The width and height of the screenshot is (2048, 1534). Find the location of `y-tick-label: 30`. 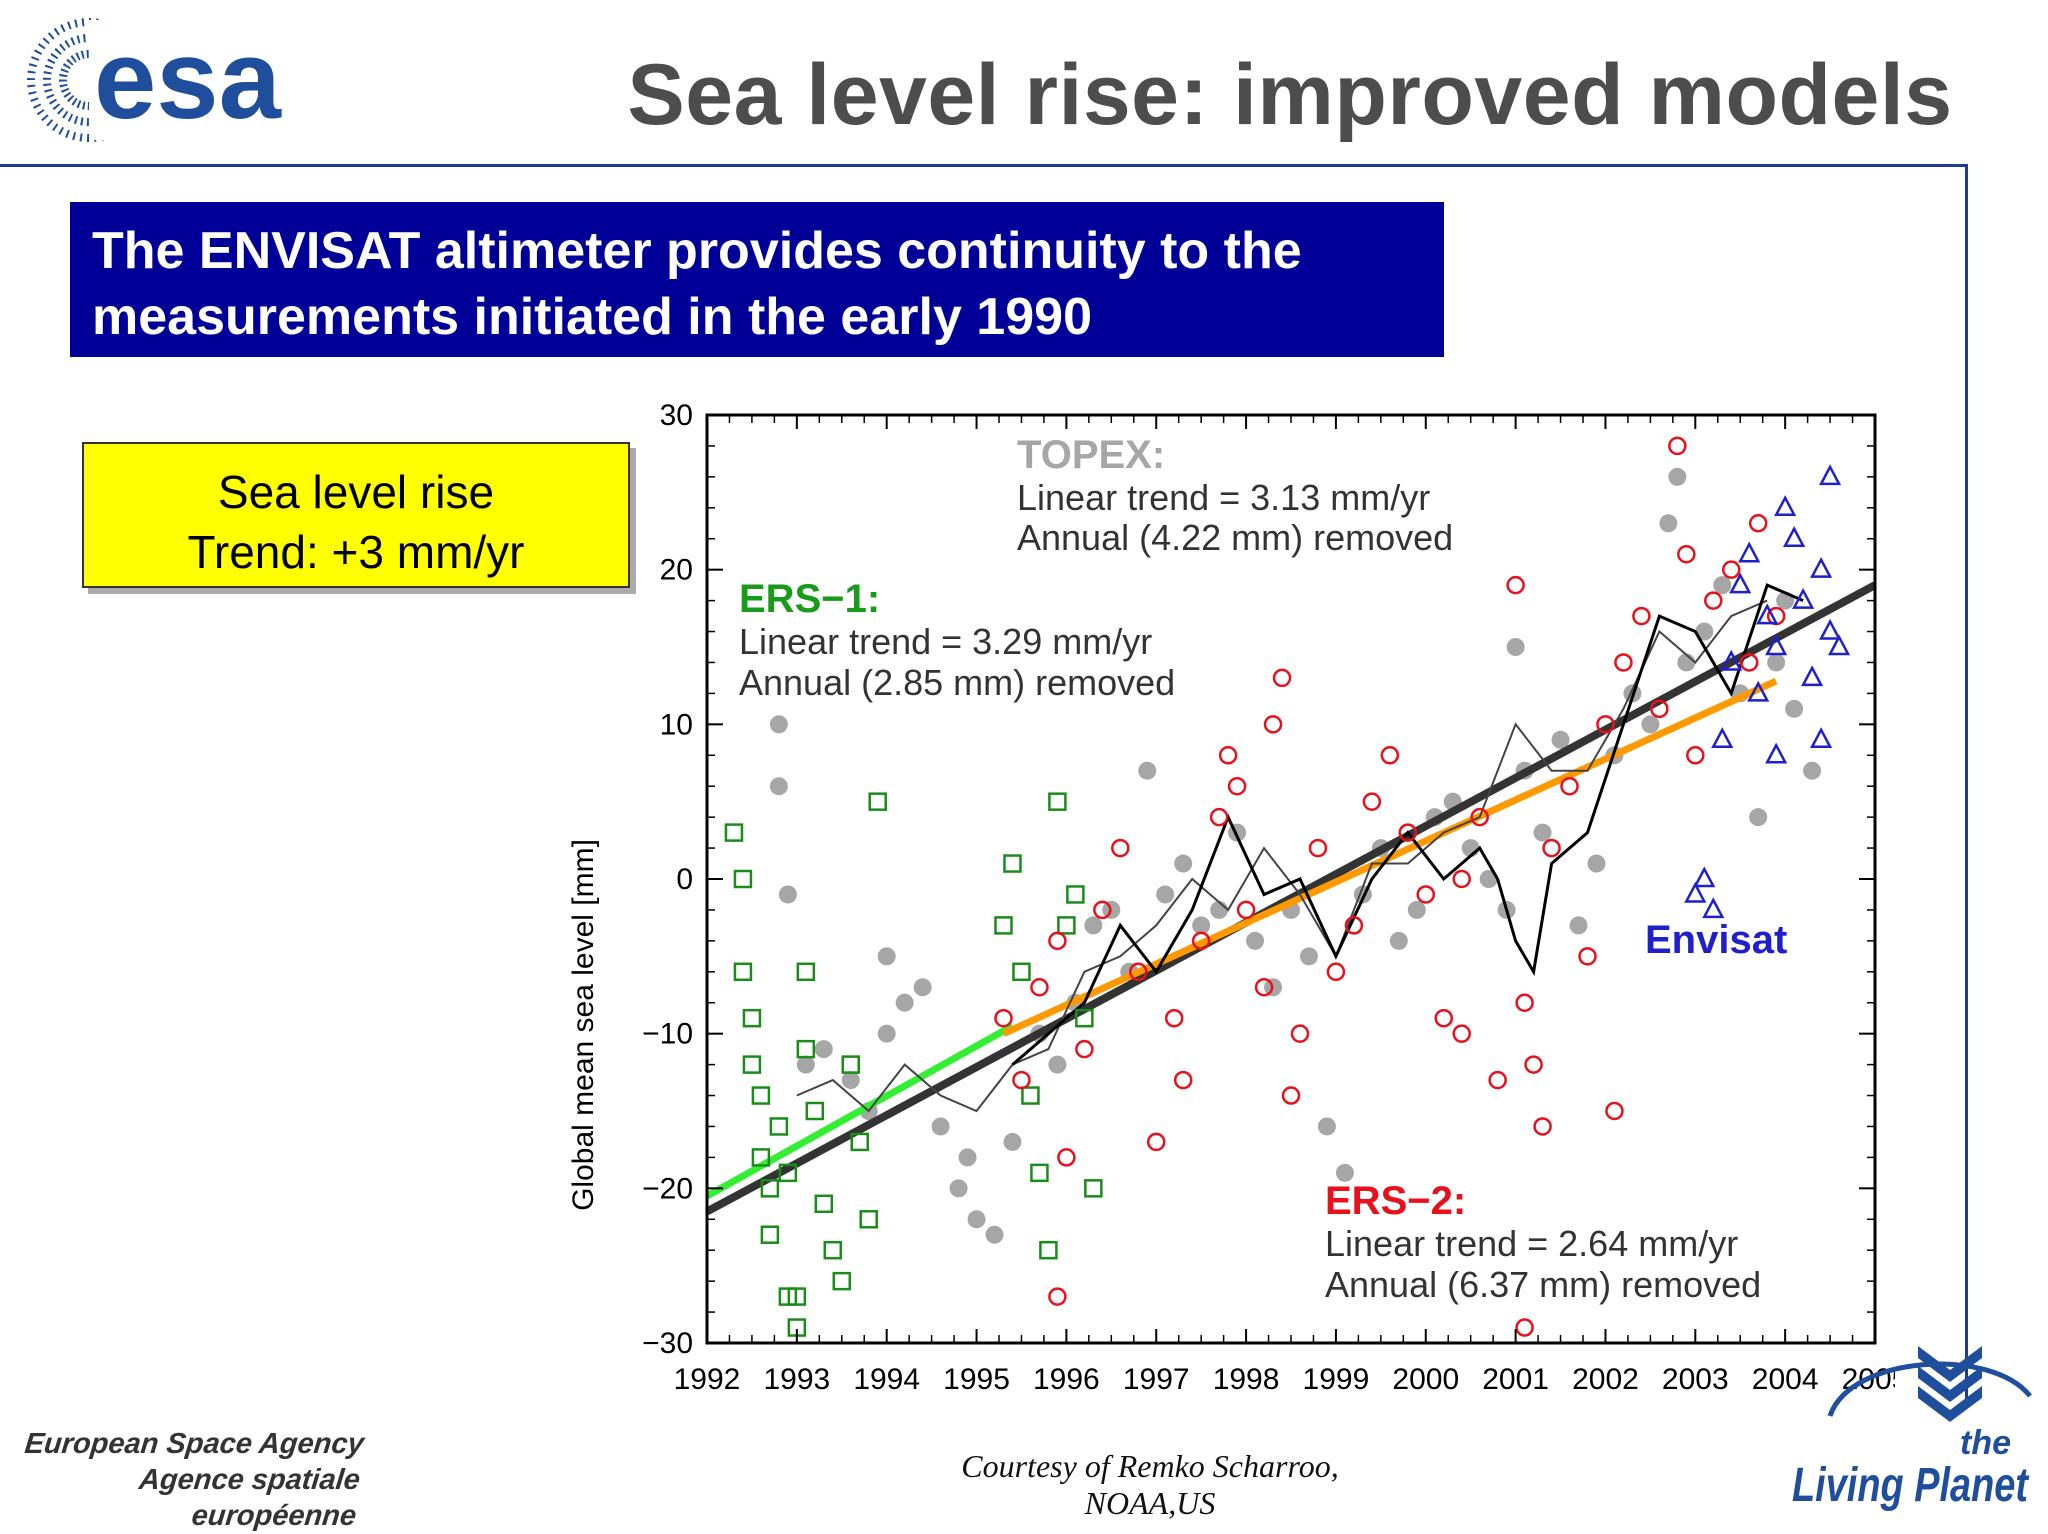

y-tick-label: 30 is located at coordinates (676, 415).